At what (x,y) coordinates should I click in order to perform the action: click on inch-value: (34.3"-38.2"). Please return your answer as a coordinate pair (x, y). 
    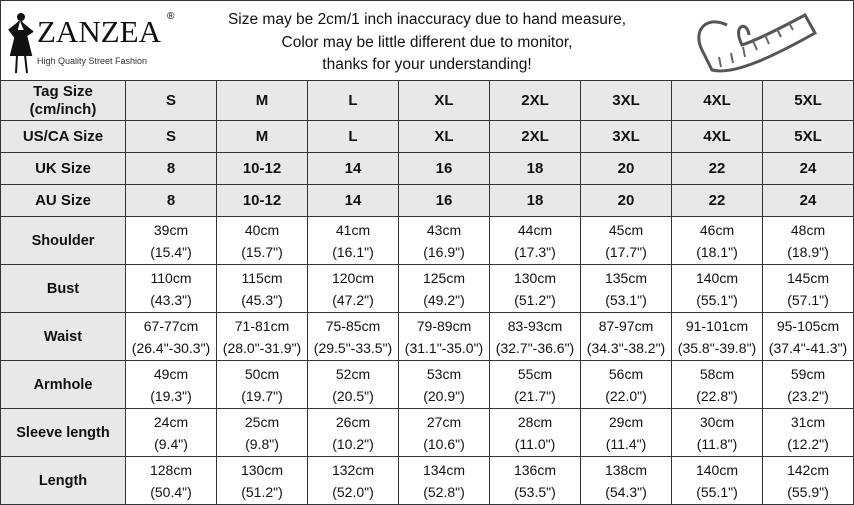
    Looking at the image, I should click on (626, 347).